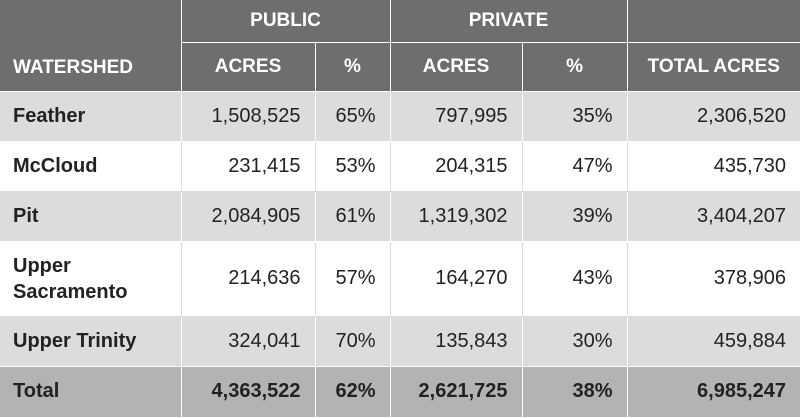  Describe the element at coordinates (456, 67) in the screenshot. I see `header-private-acres: ACRES` at that location.